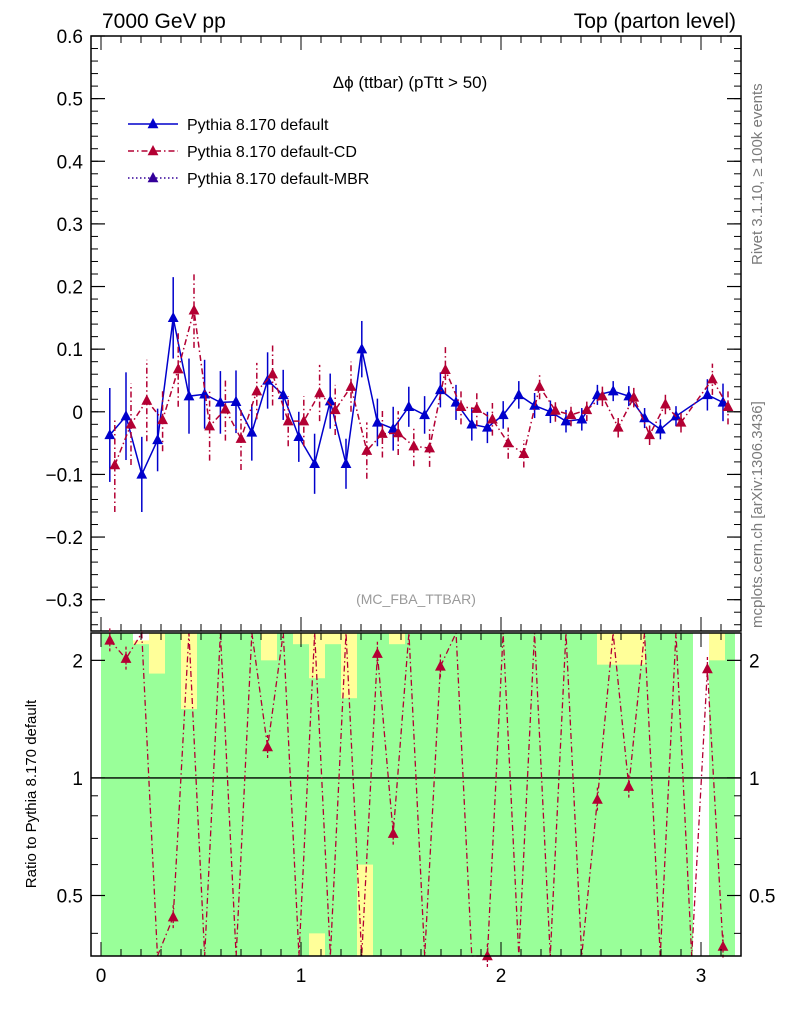  Describe the element at coordinates (77, 661) in the screenshot. I see `ratio-y-tick-label: 2` at that location.